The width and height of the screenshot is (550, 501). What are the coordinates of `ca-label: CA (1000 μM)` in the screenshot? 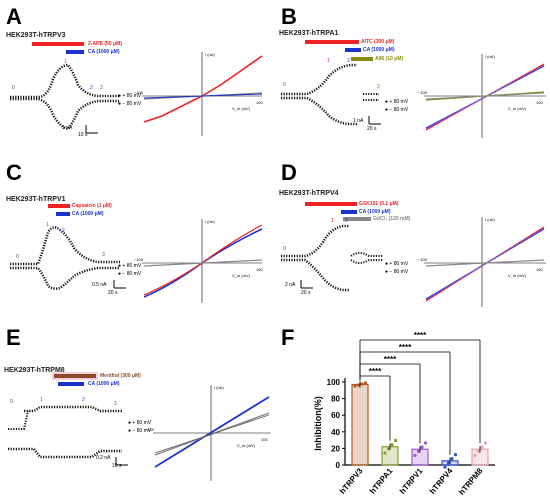 It's located at (375, 212).